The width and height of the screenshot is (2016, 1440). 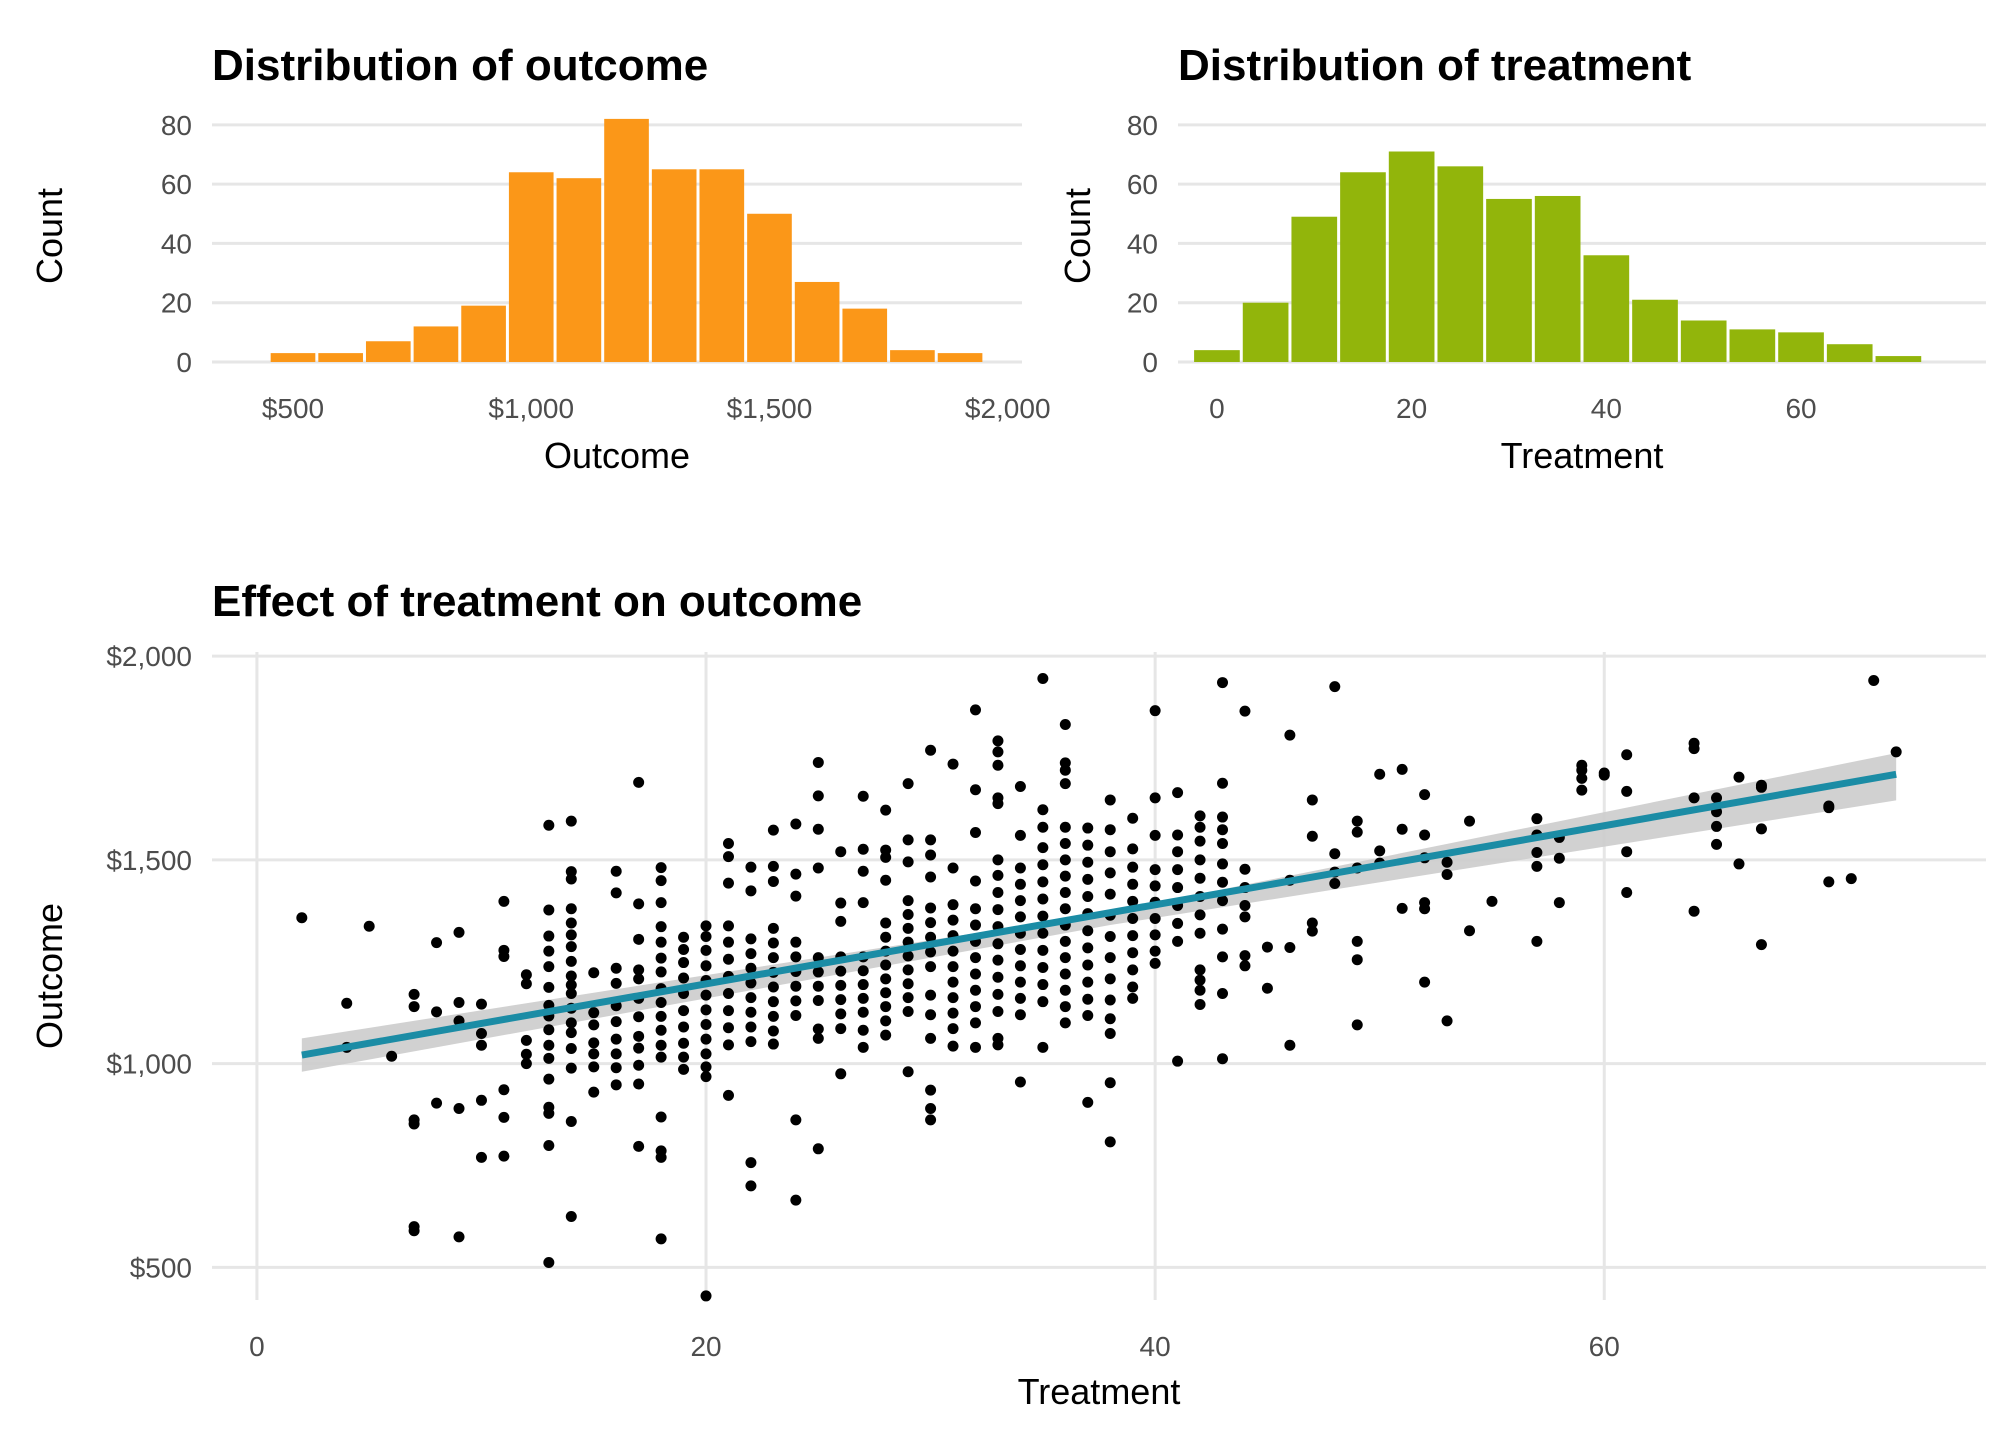 I want to click on x-tick-label: $1,000, so click(x=531, y=408).